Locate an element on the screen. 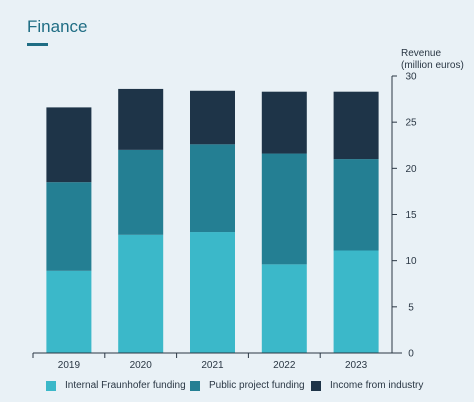  y-ticks-group: 0 5 10 15 20 25 30 is located at coordinates (404, 216).